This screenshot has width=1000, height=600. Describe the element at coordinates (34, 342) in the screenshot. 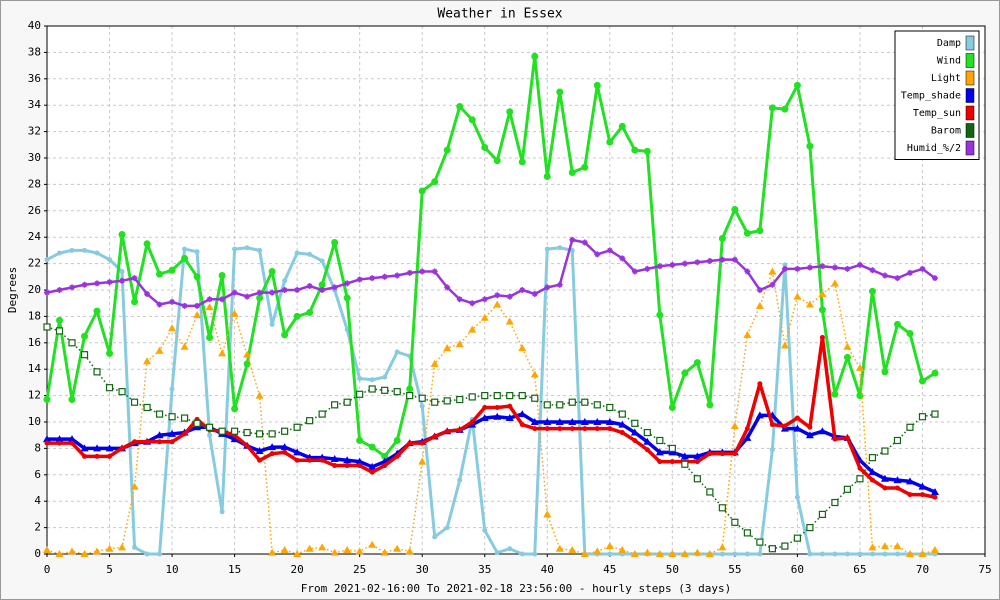

I see `y-tick-label: 16` at that location.